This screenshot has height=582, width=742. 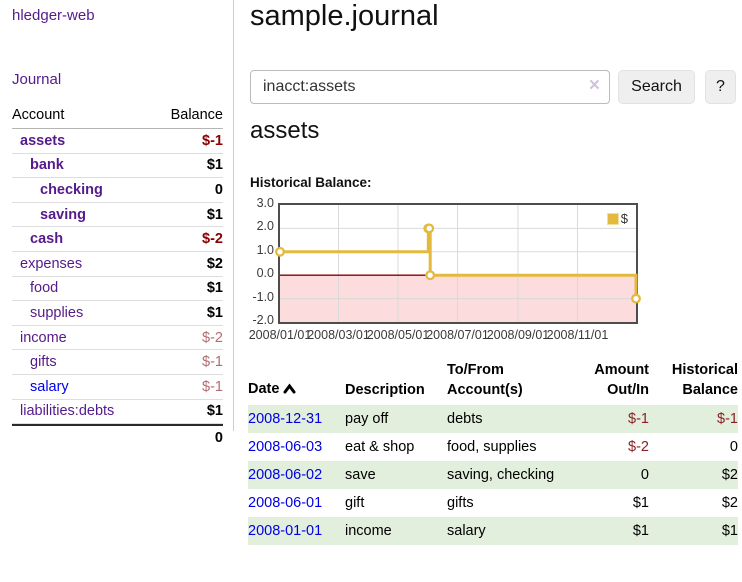 I want to click on chart-title: Historical Balance:, so click(x=311, y=182).